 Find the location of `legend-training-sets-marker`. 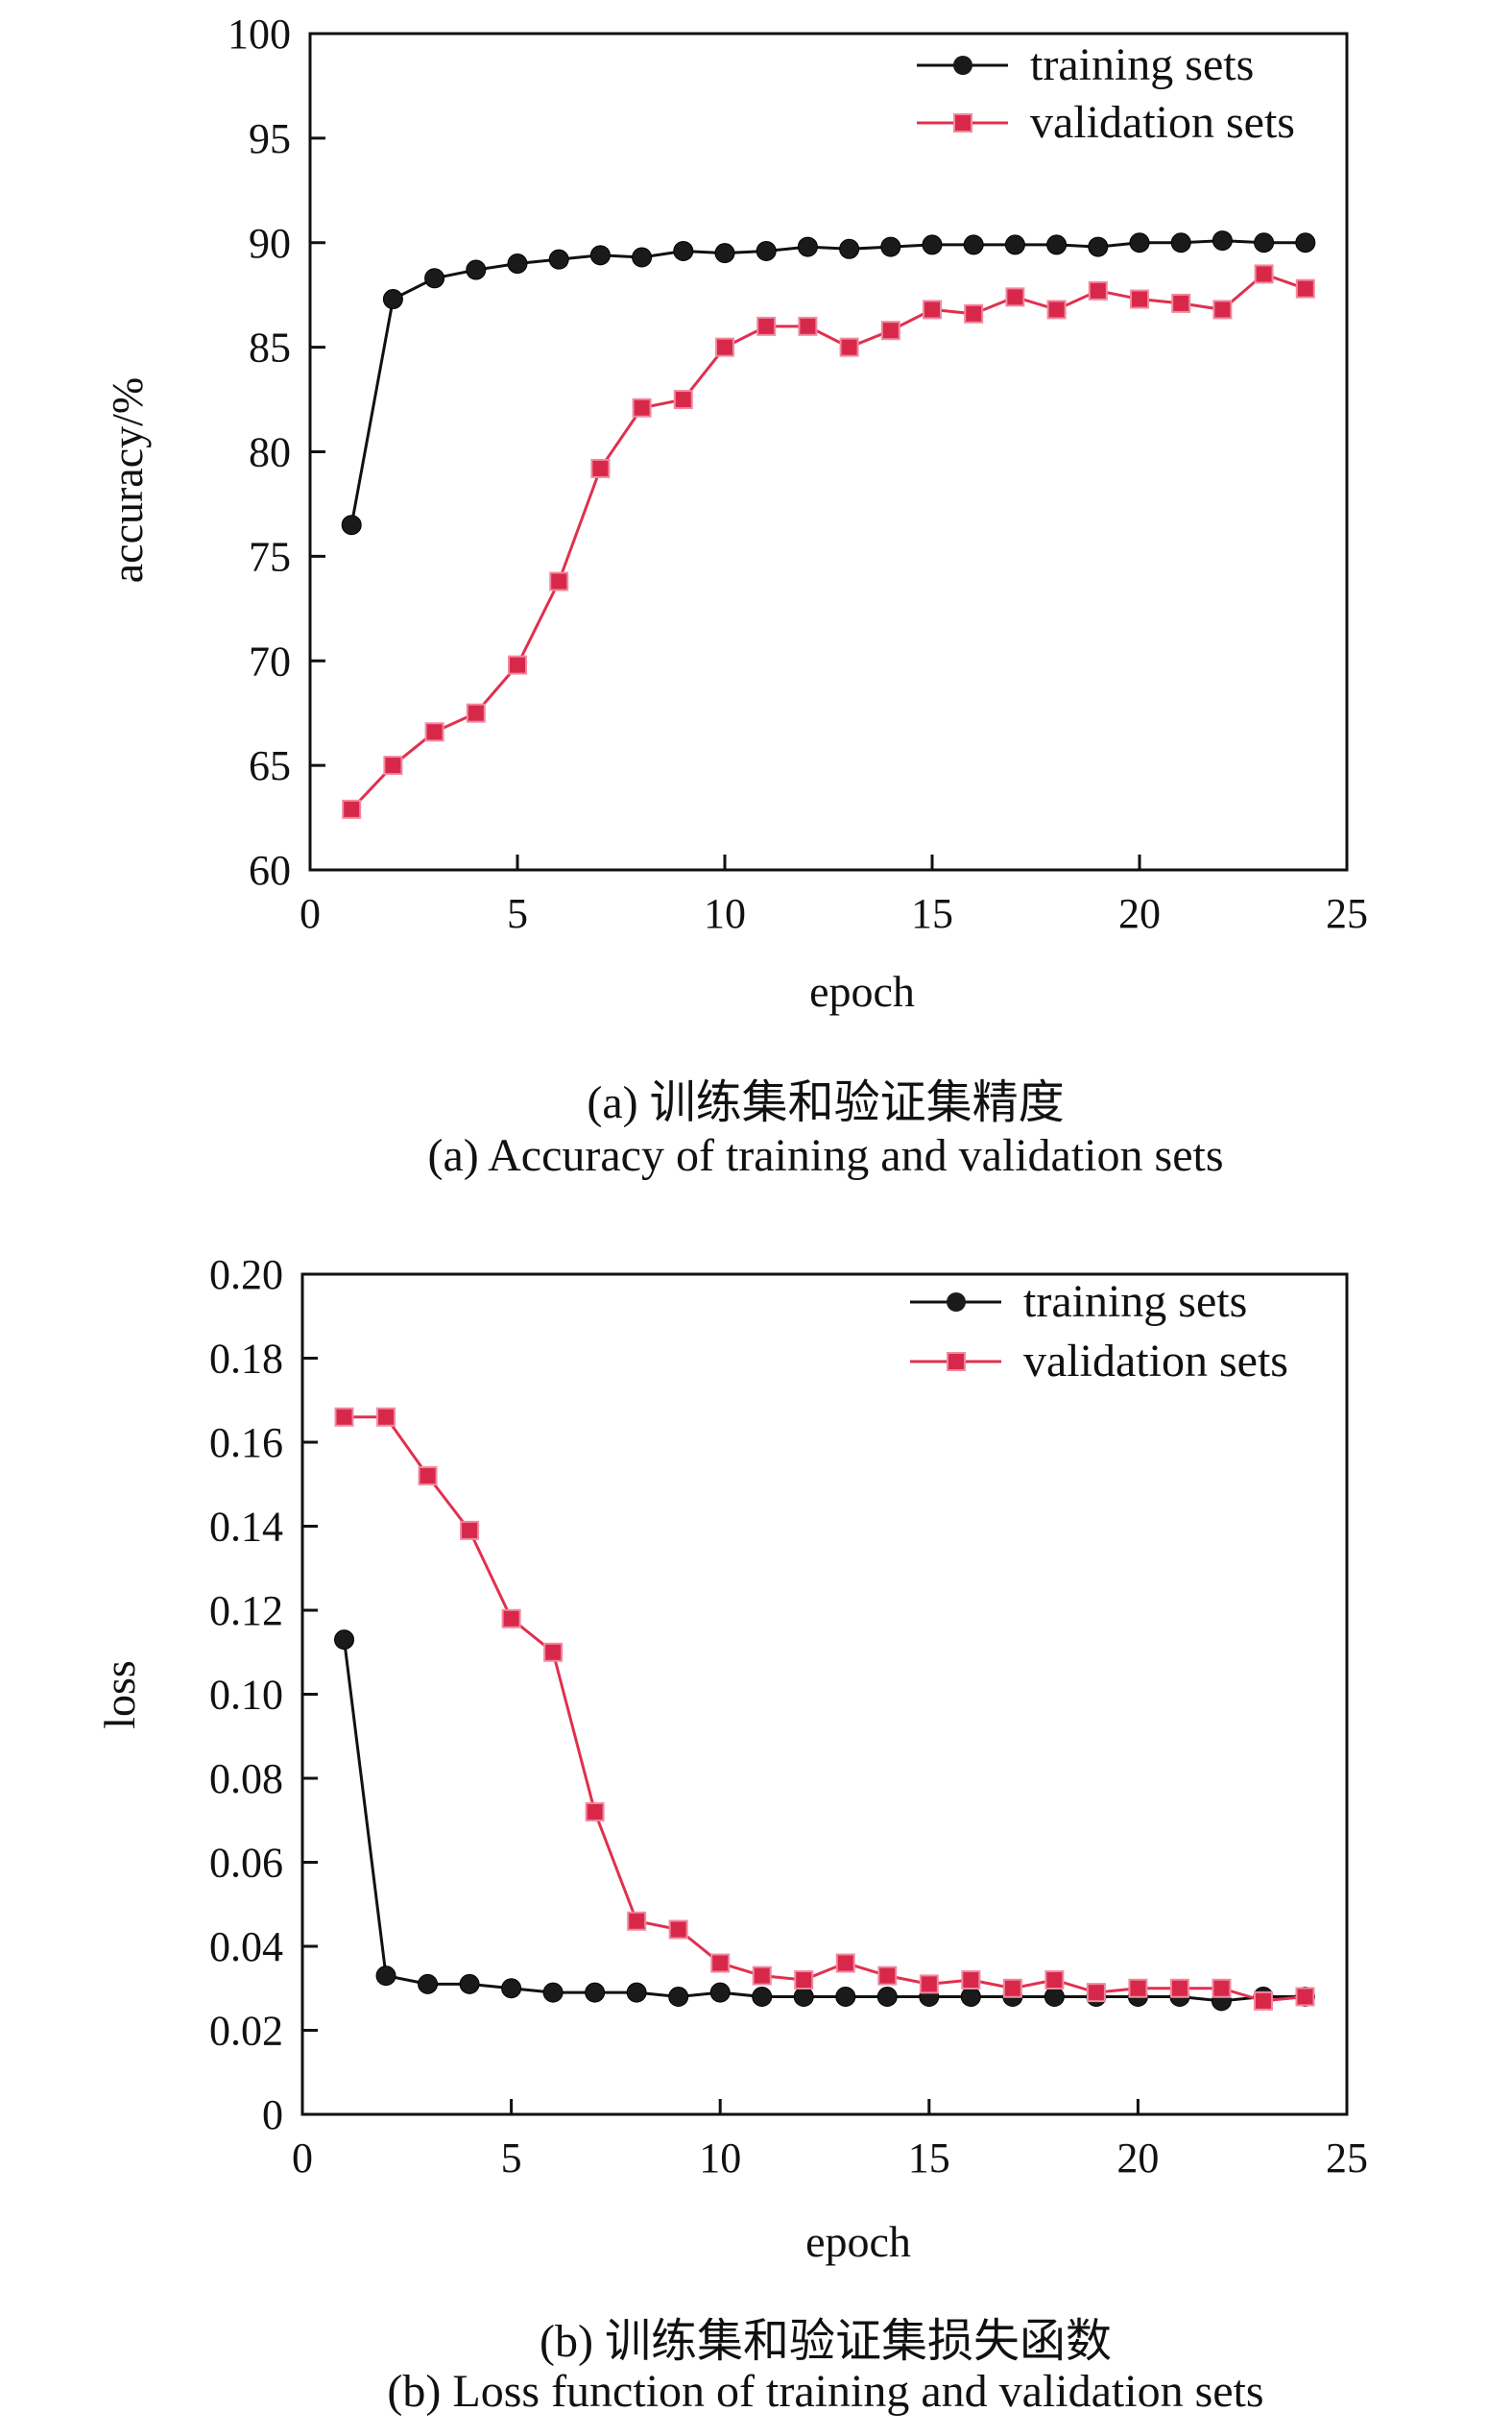

legend-training-sets-marker is located at coordinates (956, 1302).